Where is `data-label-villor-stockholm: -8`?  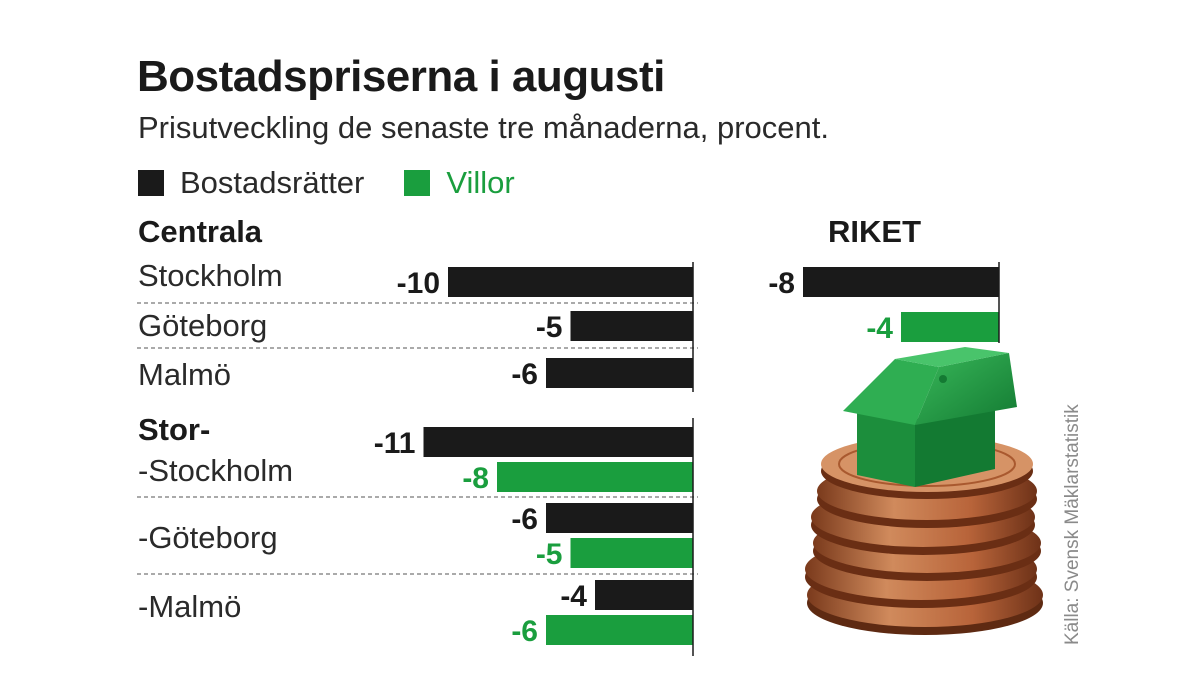 data-label-villor-stockholm: -8 is located at coordinates (475, 478).